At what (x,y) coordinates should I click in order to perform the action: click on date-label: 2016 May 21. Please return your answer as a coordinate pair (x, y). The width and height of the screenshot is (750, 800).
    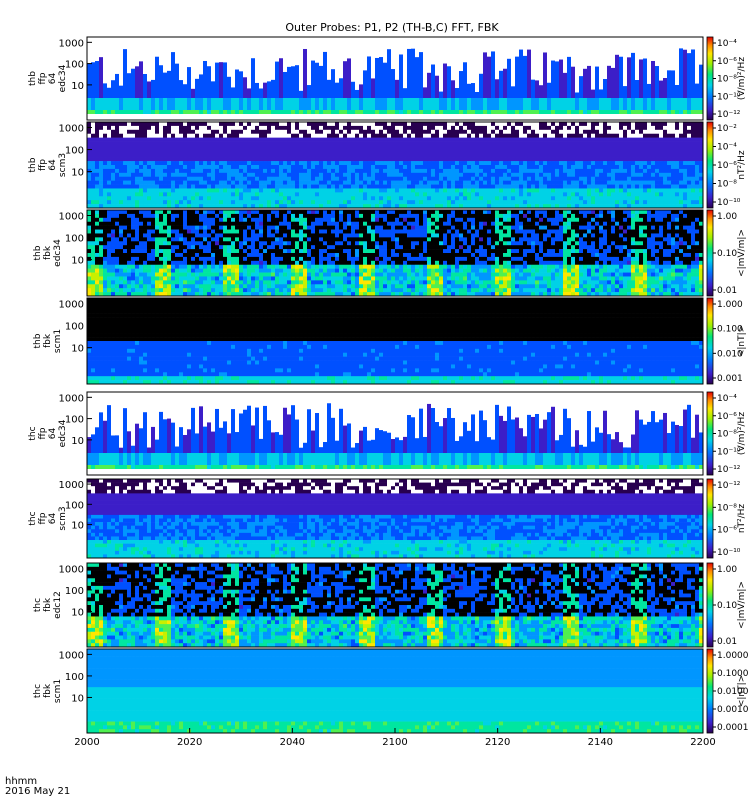
    Looking at the image, I should click on (37, 791).